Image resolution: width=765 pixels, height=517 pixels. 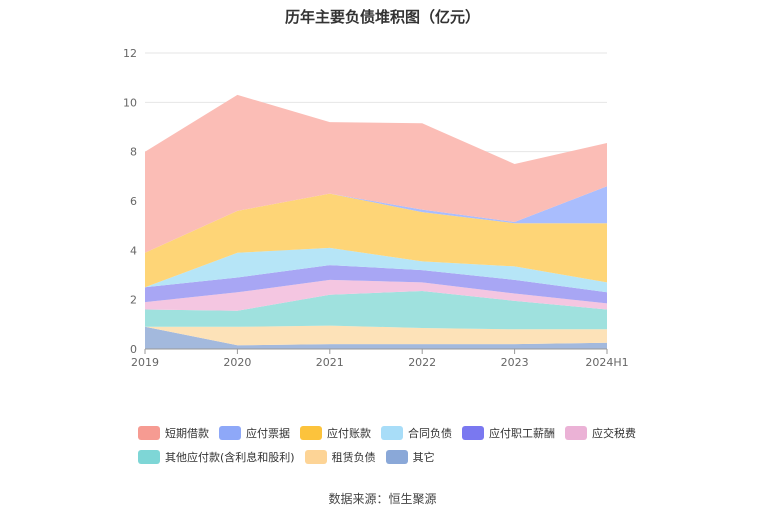 I want to click on legend-item: 短期借款, so click(x=173, y=433).